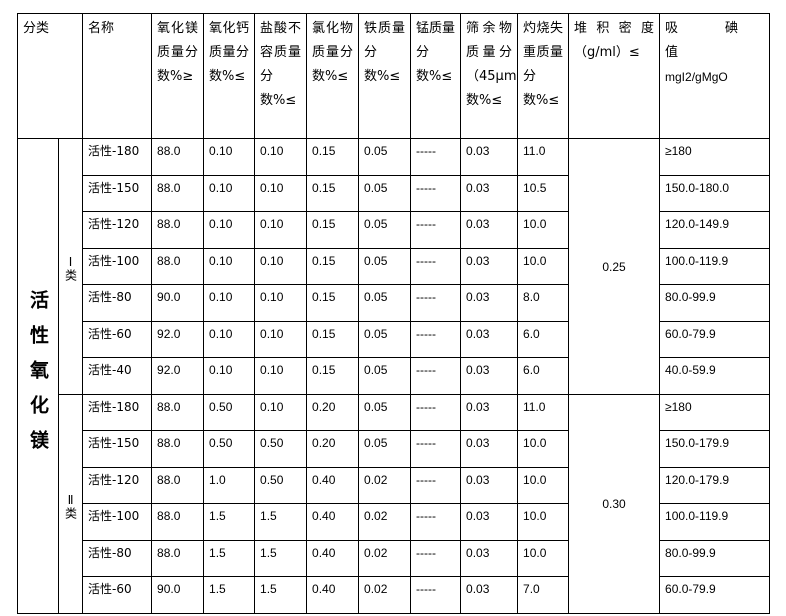 The width and height of the screenshot is (786, 616). Describe the element at coordinates (715, 449) in the screenshot. I see `cell-iodine-value: 150.0-179.9` at that location.